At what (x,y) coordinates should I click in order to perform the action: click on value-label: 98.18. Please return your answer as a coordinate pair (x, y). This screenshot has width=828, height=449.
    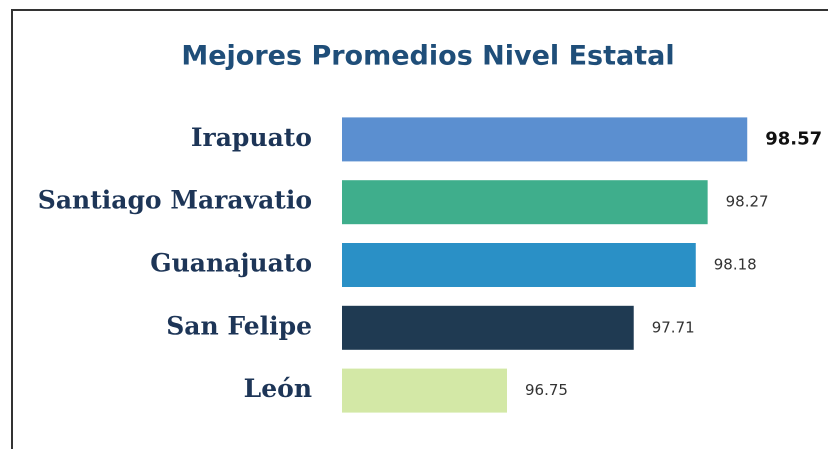
    Looking at the image, I should click on (735, 265).